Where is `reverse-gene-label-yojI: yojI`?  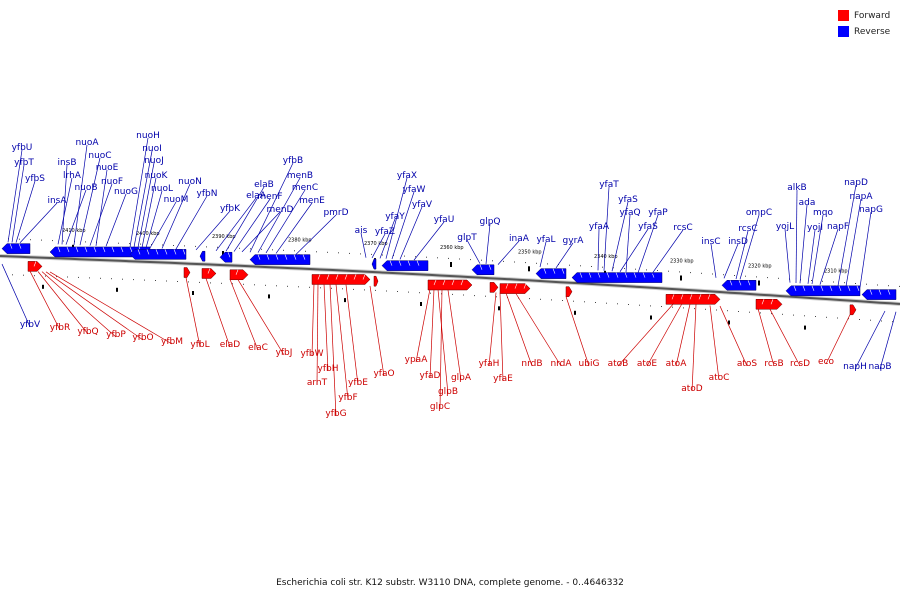
reverse-gene-label-yojI: yojI is located at coordinates (815, 228).